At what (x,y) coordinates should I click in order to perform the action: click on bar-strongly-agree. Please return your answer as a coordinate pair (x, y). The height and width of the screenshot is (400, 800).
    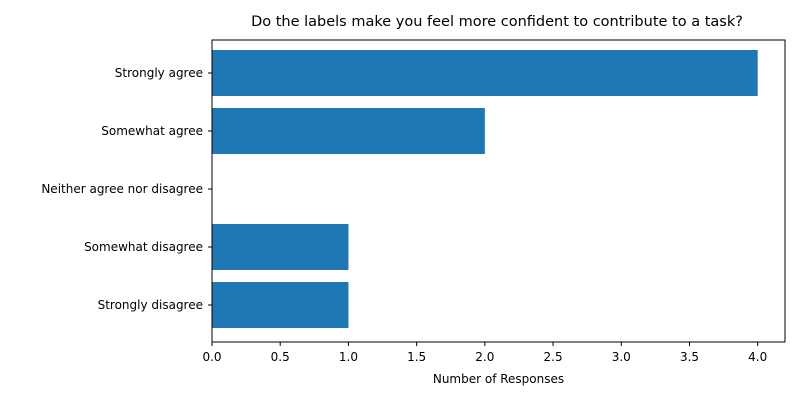
    Looking at the image, I should click on (485, 73).